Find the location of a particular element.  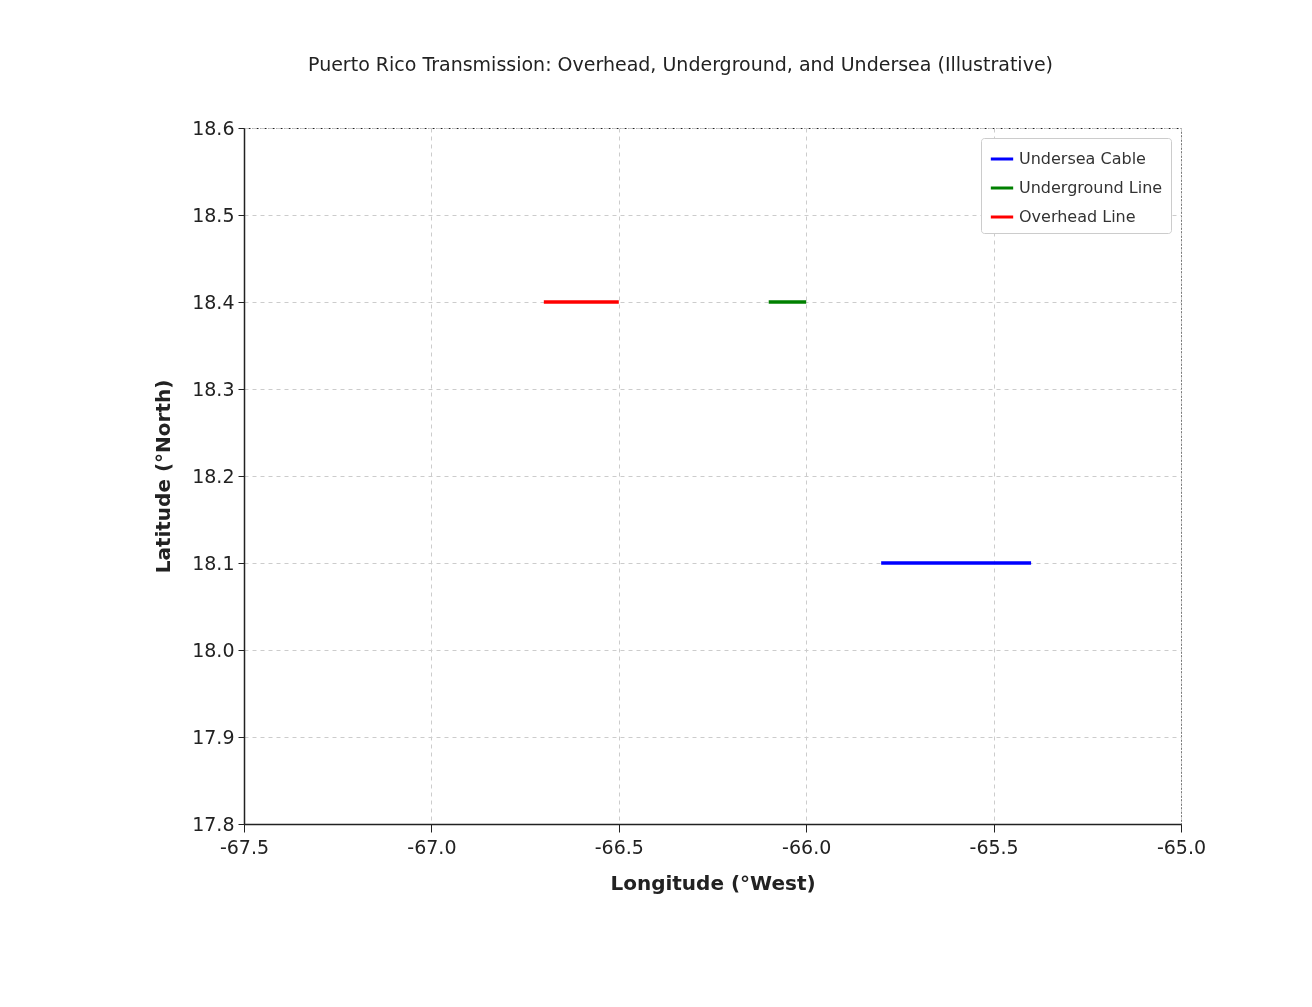

x-tick-label: -67.0 is located at coordinates (432, 846).